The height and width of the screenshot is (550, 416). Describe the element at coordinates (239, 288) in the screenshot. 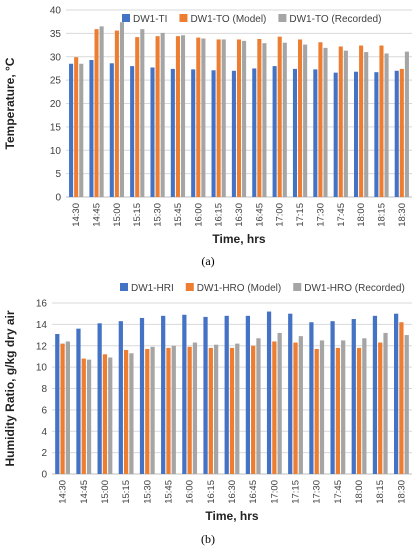

I see `legend-label: DW1-HRO (Model)` at that location.